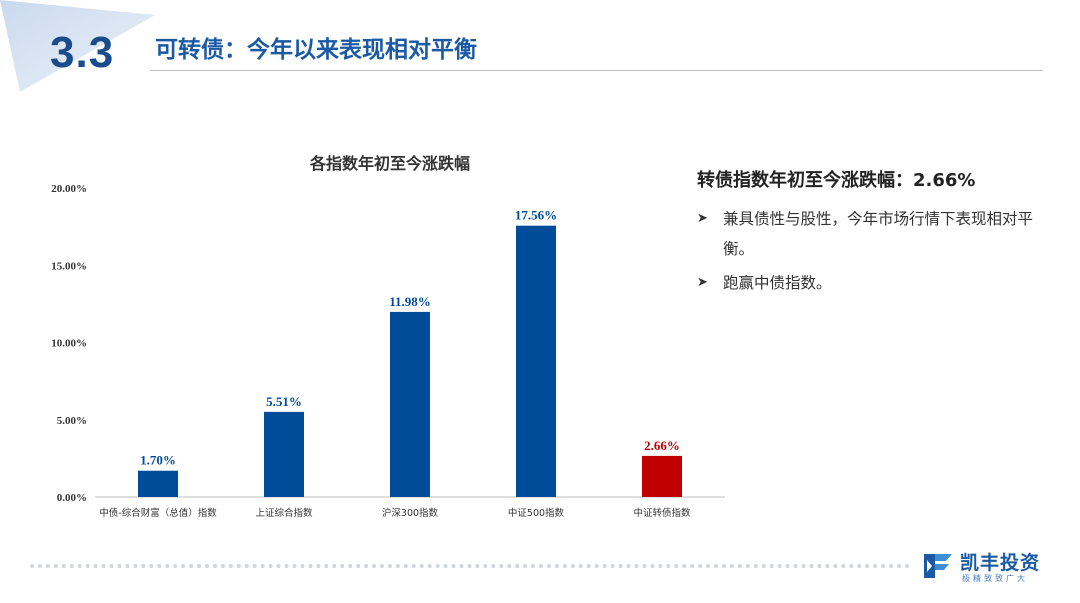 This screenshot has width=1080, height=603. I want to click on logo-slogan: 极精致致广大, so click(995, 578).